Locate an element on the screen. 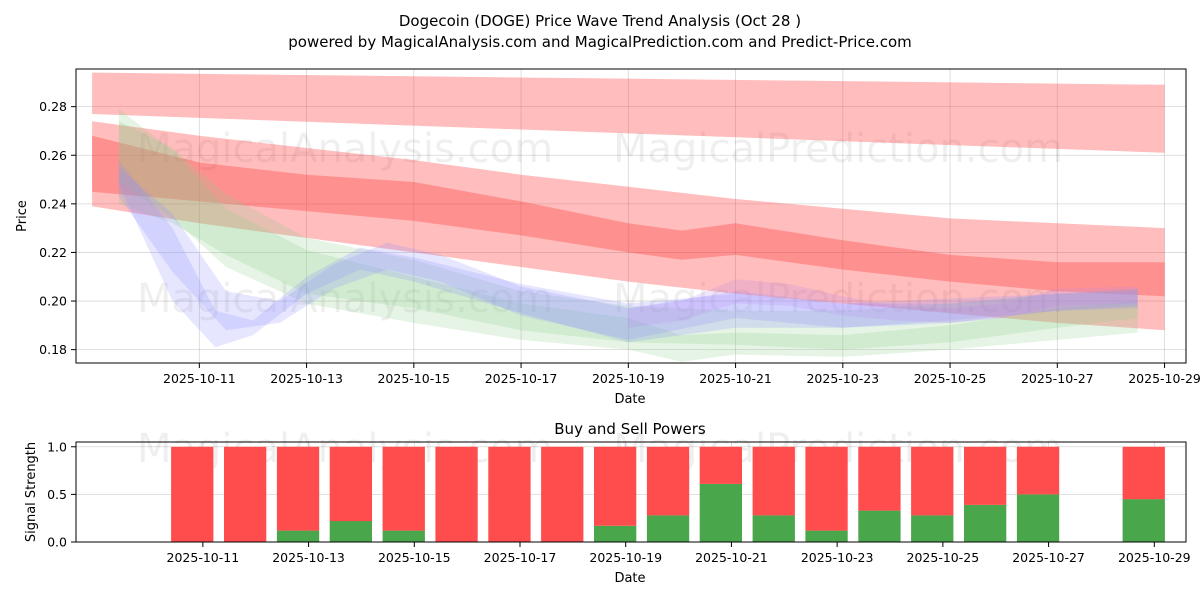 The width and height of the screenshot is (1200, 604). price-y-tick-label: 0.28 is located at coordinates (53, 106).